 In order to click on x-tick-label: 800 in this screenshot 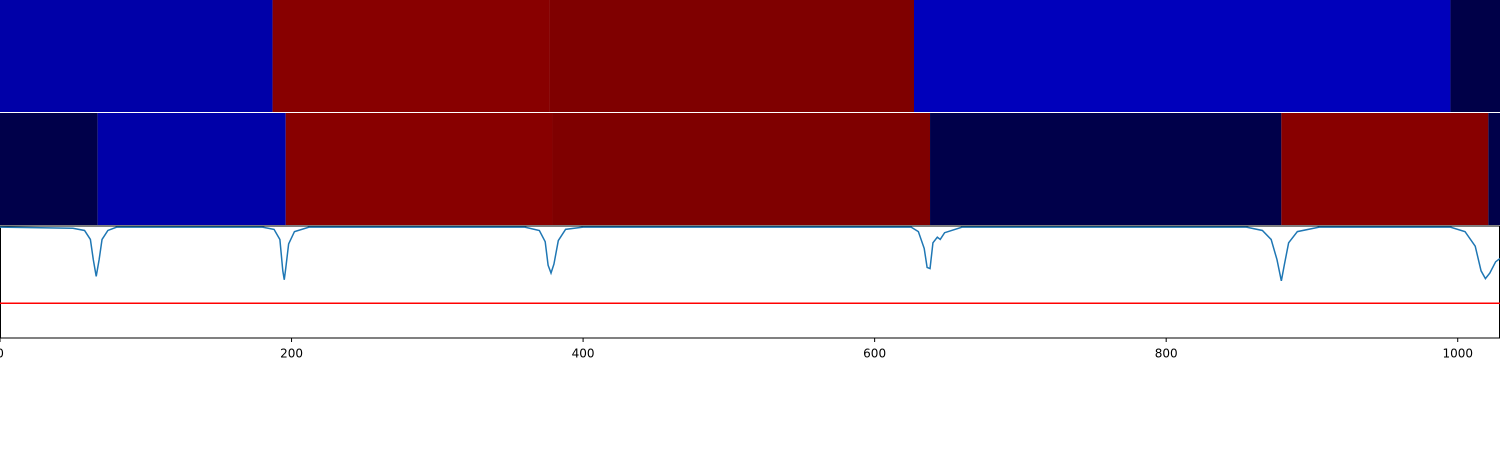, I will do `click(1166, 354)`.